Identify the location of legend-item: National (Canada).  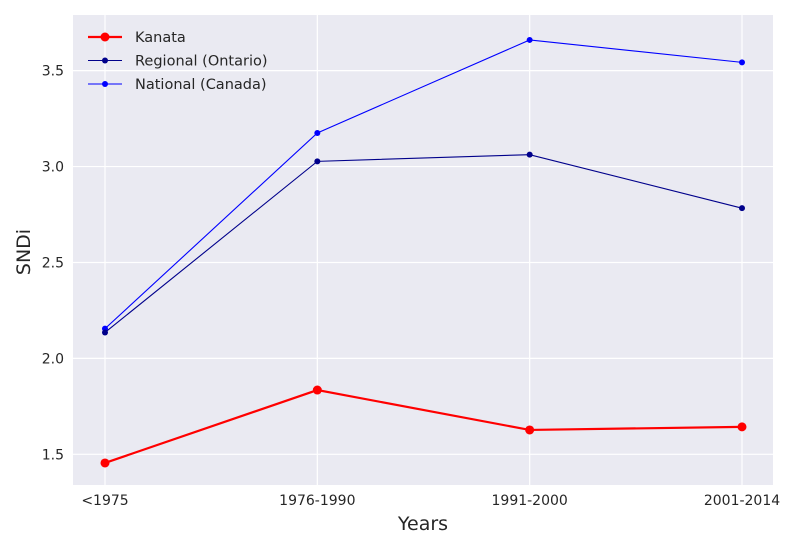
(177, 85).